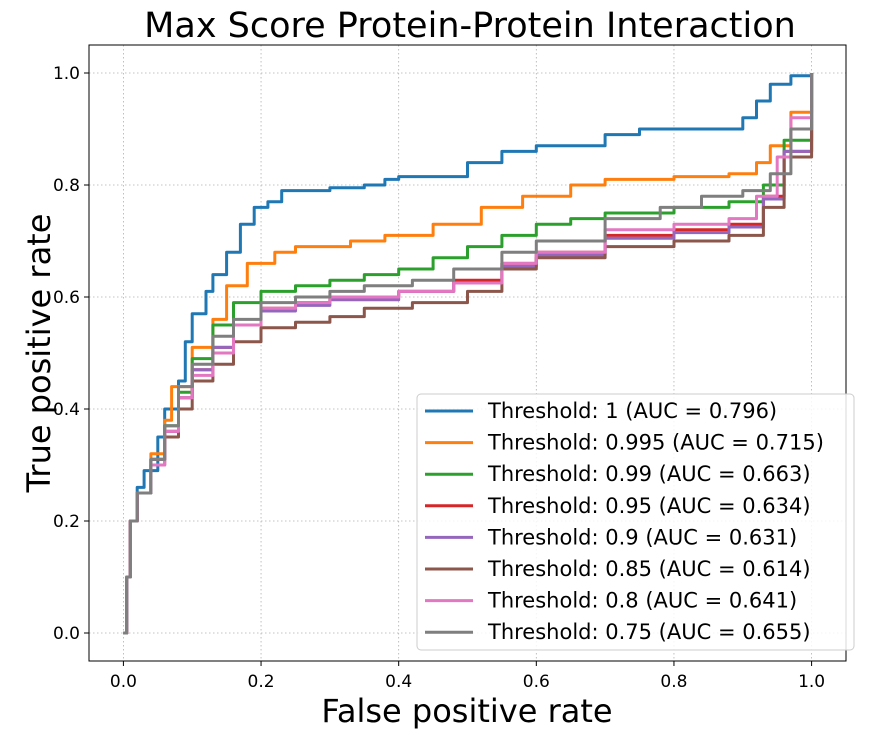  What do you see at coordinates (66, 410) in the screenshot?
I see `y-tick-label-2: 0.4` at bounding box center [66, 410].